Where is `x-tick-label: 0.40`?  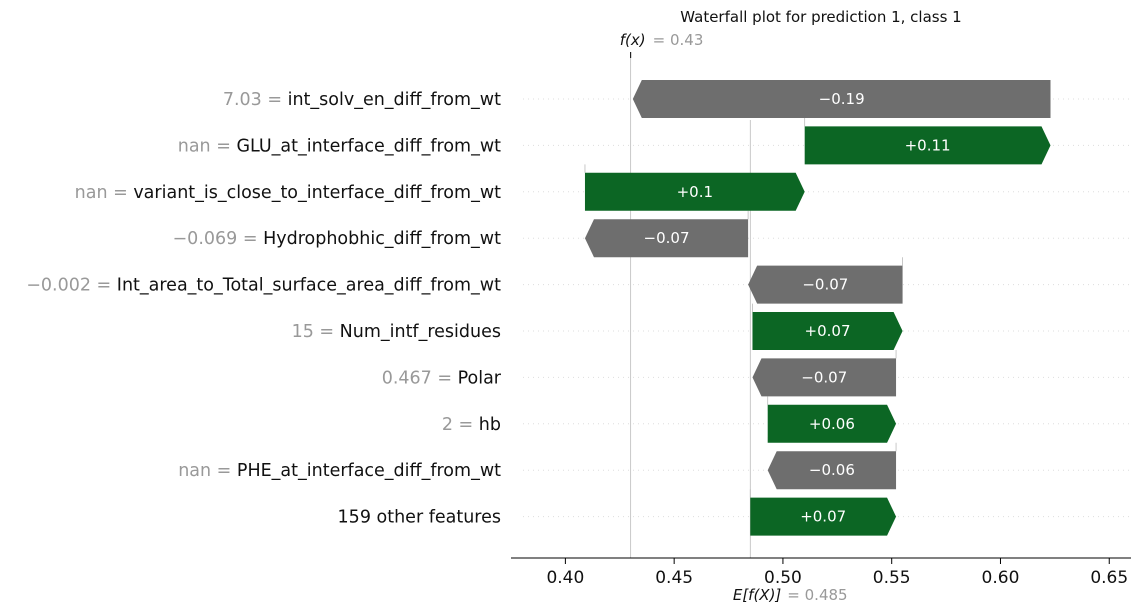 x-tick-label: 0.40 is located at coordinates (565, 578).